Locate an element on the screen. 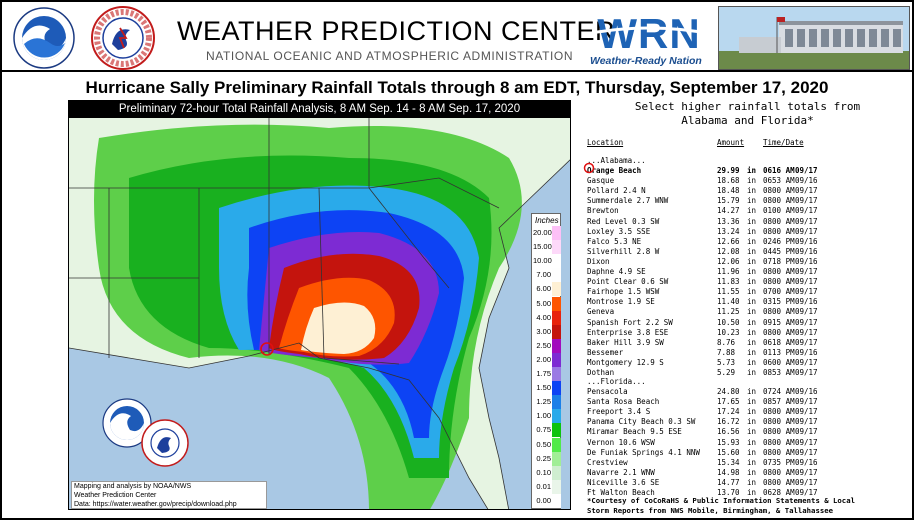 The image size is (914, 520). rainfall-amt: 17.24 is located at coordinates (728, 412).